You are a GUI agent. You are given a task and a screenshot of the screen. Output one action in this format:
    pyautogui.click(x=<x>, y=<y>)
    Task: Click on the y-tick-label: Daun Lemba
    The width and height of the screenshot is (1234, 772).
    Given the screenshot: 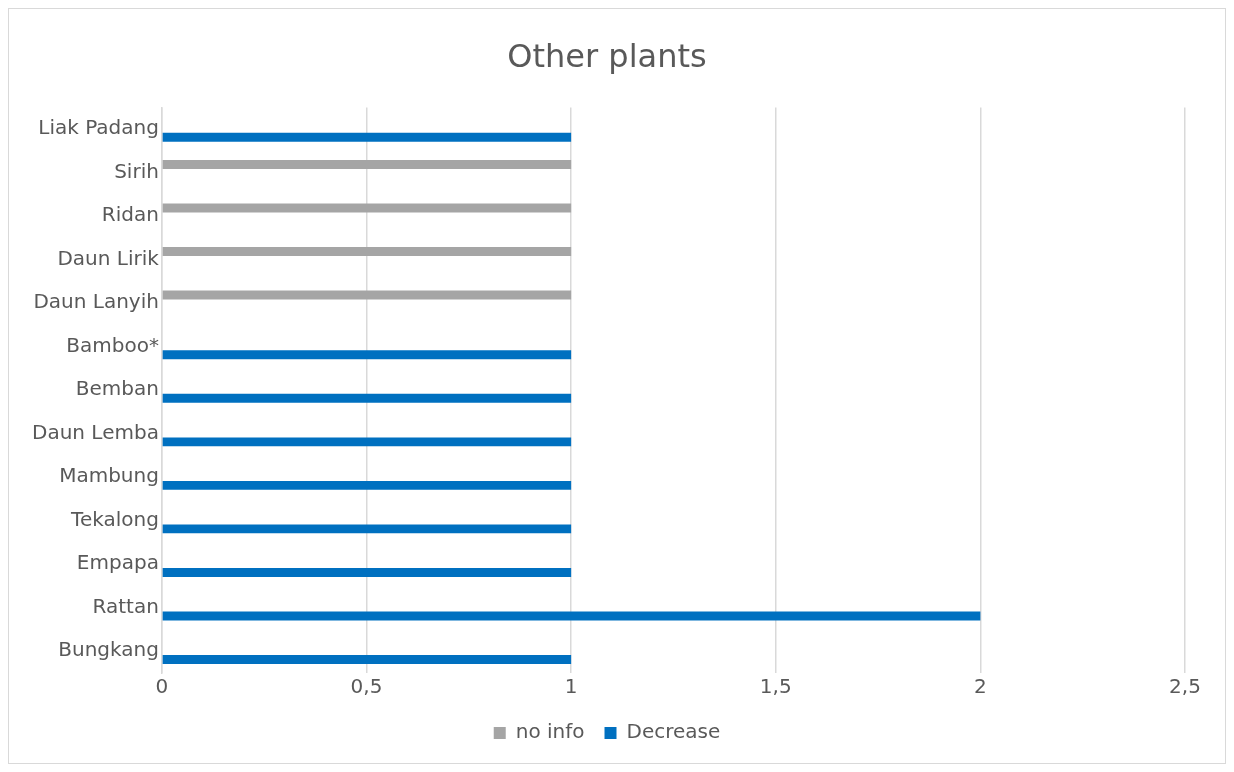 What is the action you would take?
    pyautogui.click(x=95, y=431)
    